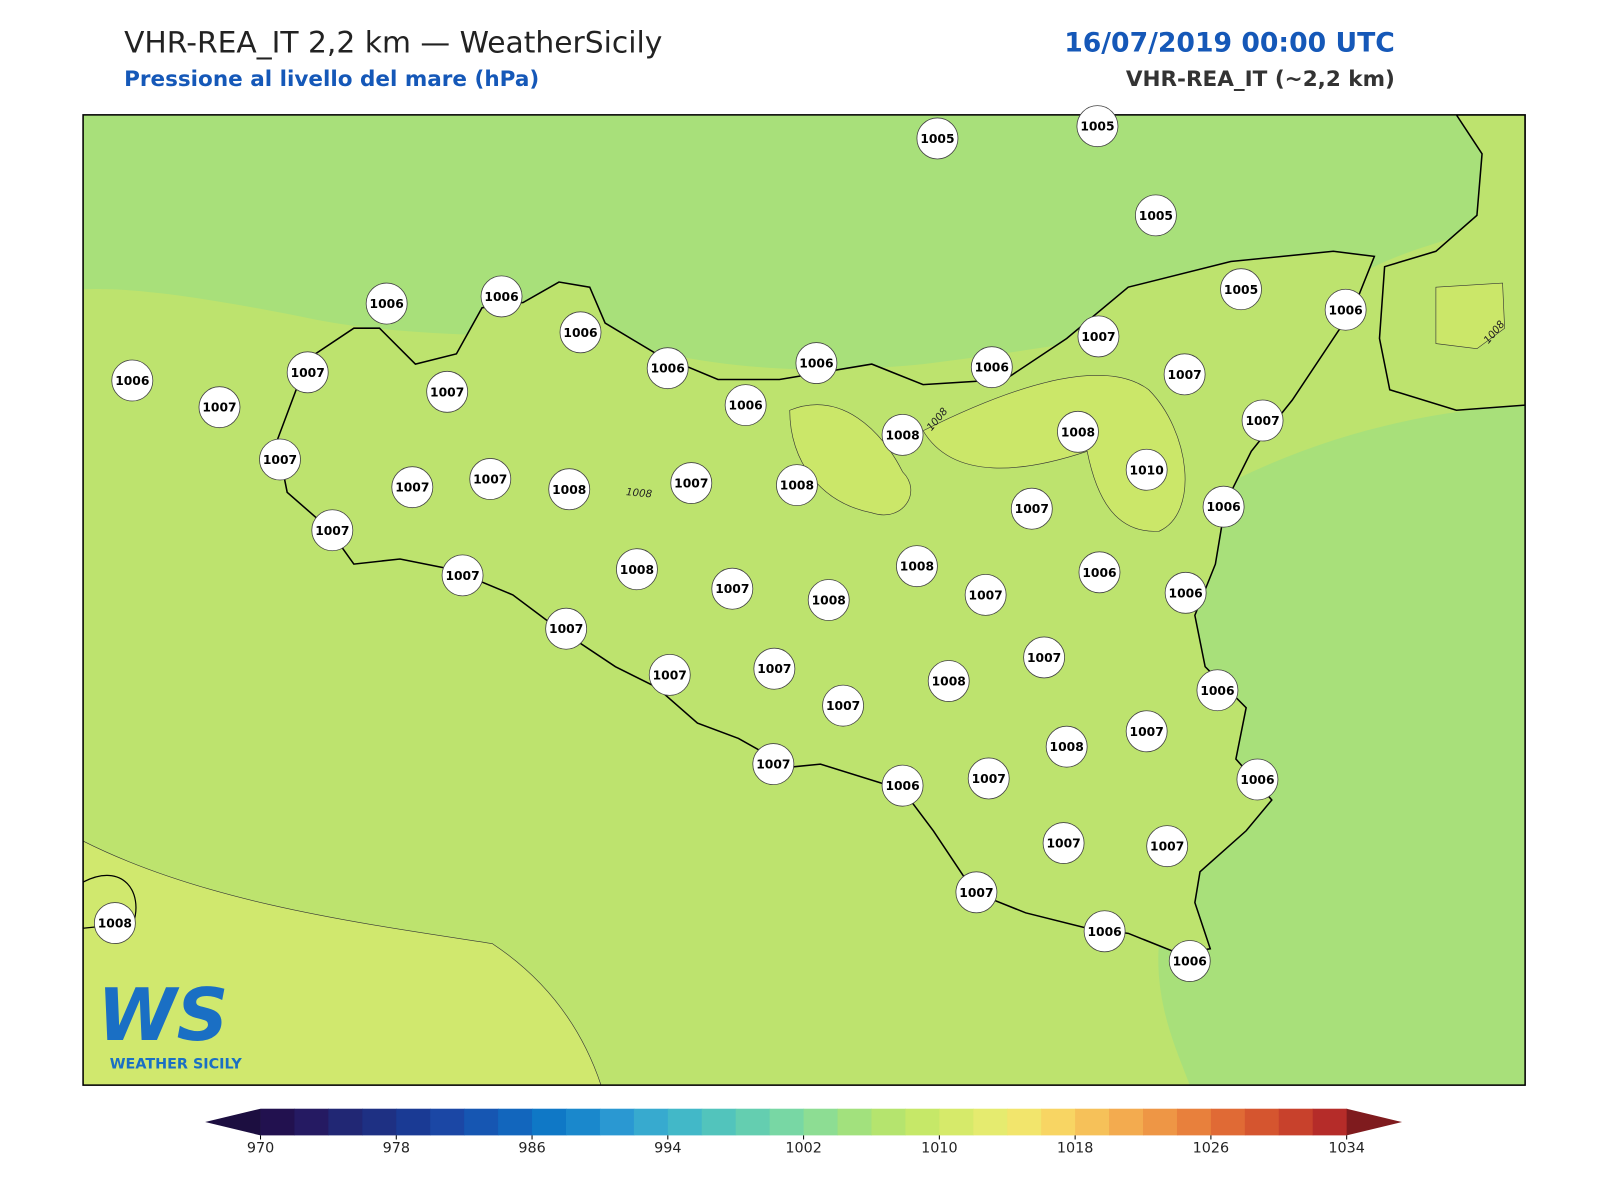 Image resolution: width=1600 pixels, height=1204 pixels. What do you see at coordinates (396, 1149) in the screenshot?
I see `colorbar-tick-label: 978` at bounding box center [396, 1149].